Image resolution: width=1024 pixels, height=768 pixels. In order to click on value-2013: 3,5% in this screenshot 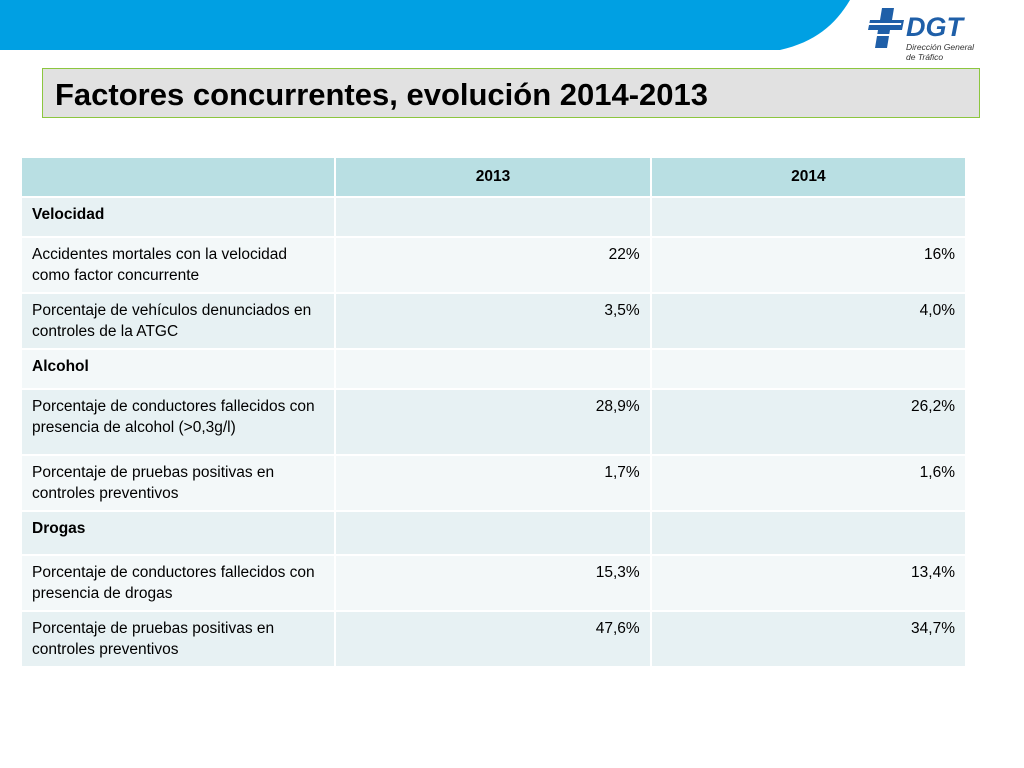, I will do `click(493, 321)`.